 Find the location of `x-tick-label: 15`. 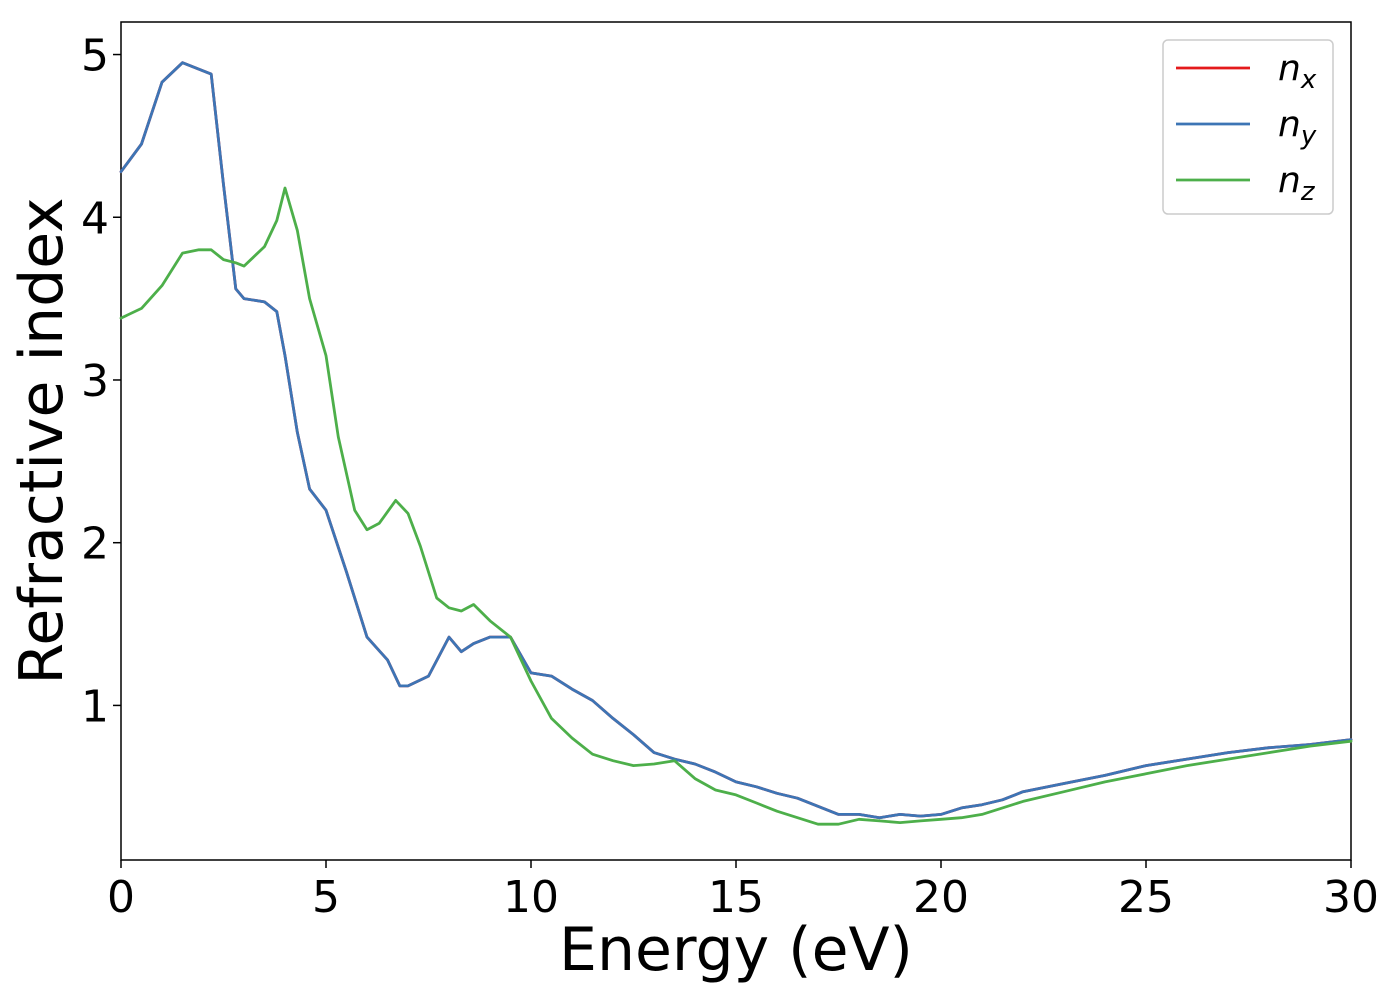

x-tick-label: 15 is located at coordinates (736, 897).